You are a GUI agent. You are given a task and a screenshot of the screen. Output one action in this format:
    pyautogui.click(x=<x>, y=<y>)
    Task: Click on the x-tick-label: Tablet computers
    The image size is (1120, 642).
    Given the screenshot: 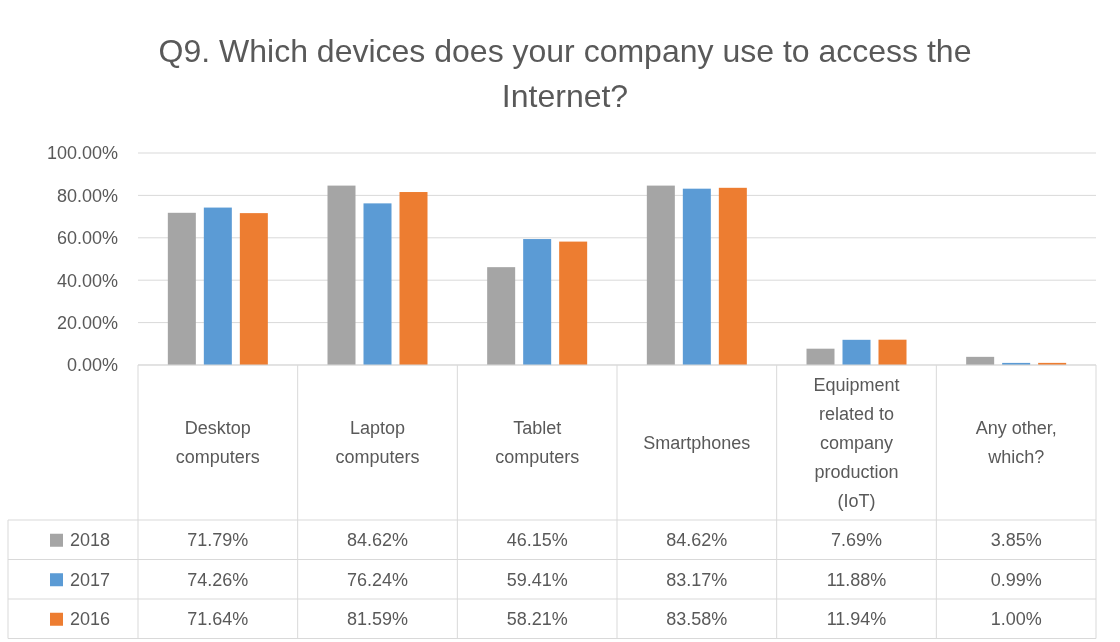 What is the action you would take?
    pyautogui.click(x=537, y=443)
    